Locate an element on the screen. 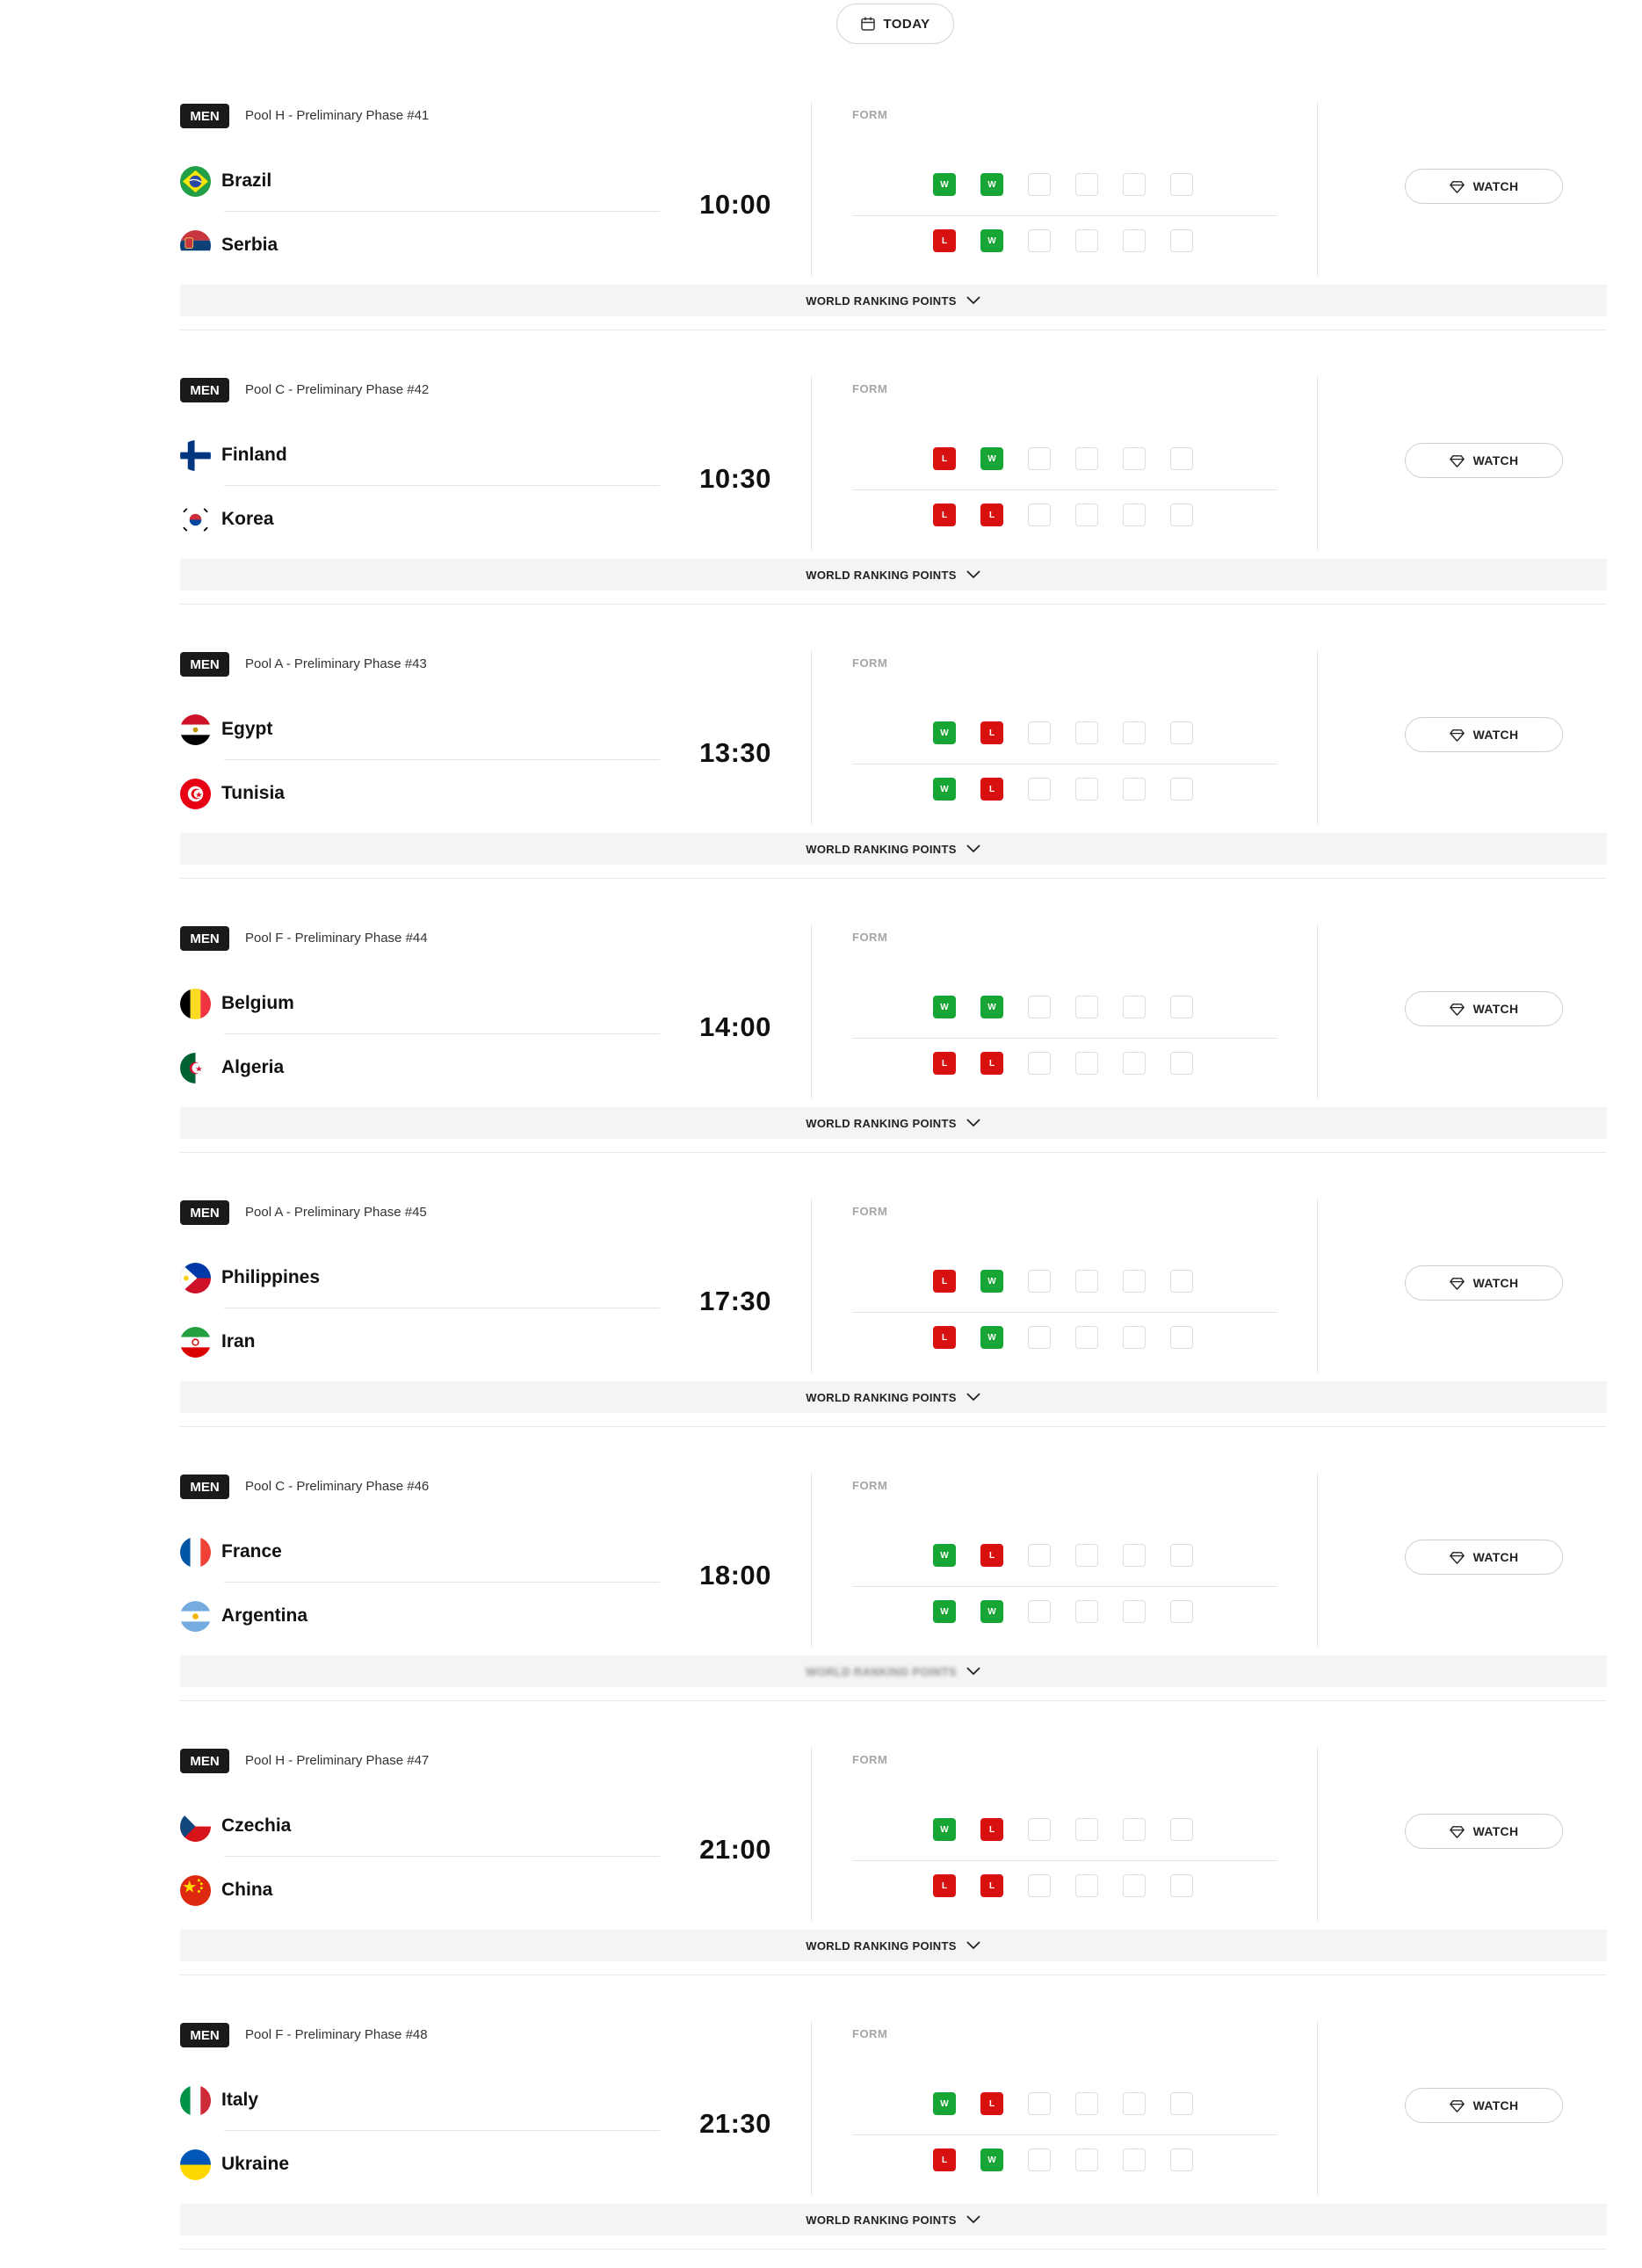 The height and width of the screenshot is (2268, 1642). home-team: France is located at coordinates (231, 1551).